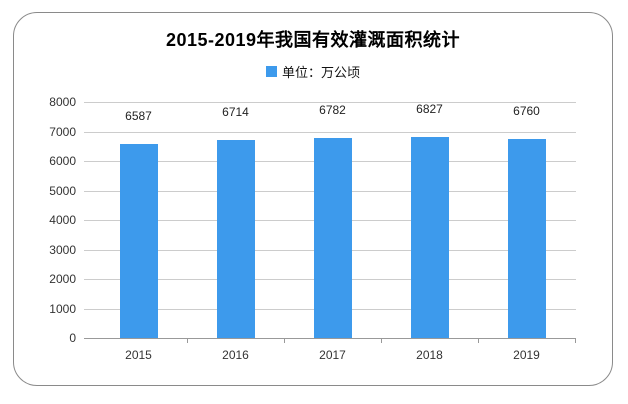  What do you see at coordinates (313, 40) in the screenshot?
I see `chart-title: 2015-2019年我国有效灌溉面积统计` at bounding box center [313, 40].